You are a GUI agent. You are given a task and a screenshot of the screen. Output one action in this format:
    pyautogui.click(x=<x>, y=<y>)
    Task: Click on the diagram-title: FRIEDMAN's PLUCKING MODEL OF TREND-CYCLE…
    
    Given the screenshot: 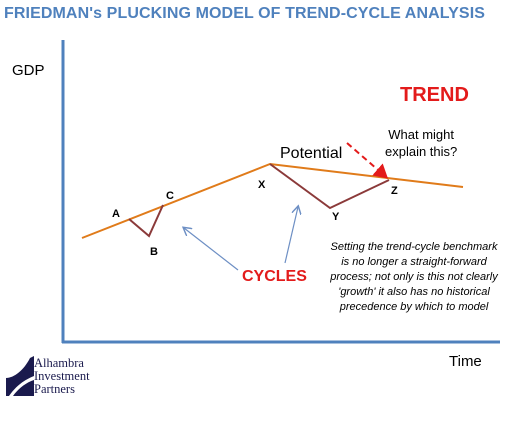 What is the action you would take?
    pyautogui.click(x=245, y=13)
    